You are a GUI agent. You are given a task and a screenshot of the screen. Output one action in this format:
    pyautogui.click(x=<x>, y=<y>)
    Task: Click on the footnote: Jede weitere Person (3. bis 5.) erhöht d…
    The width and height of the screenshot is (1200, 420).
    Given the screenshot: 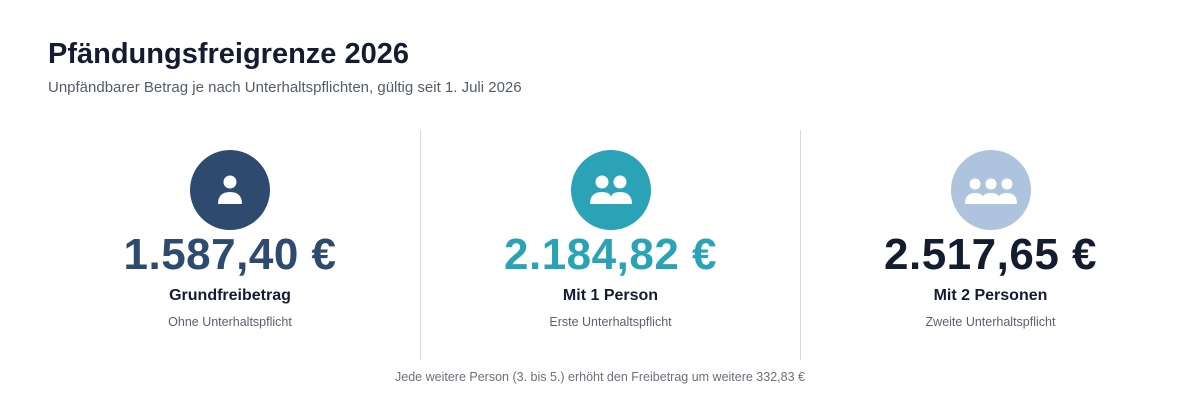 What is the action you would take?
    pyautogui.click(x=600, y=377)
    